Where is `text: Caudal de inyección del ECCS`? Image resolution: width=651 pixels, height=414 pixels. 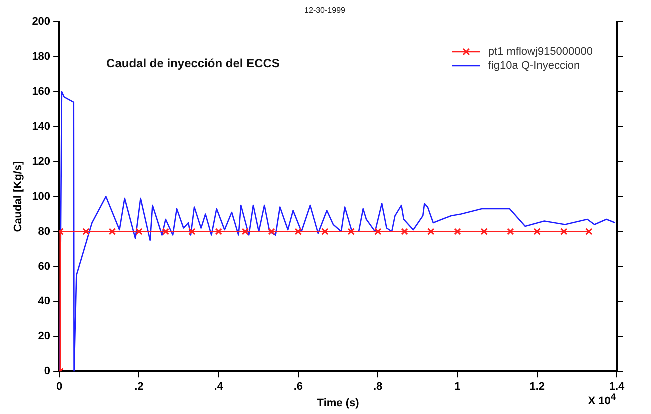 text: Caudal de inyección del ECCS is located at coordinates (193, 63).